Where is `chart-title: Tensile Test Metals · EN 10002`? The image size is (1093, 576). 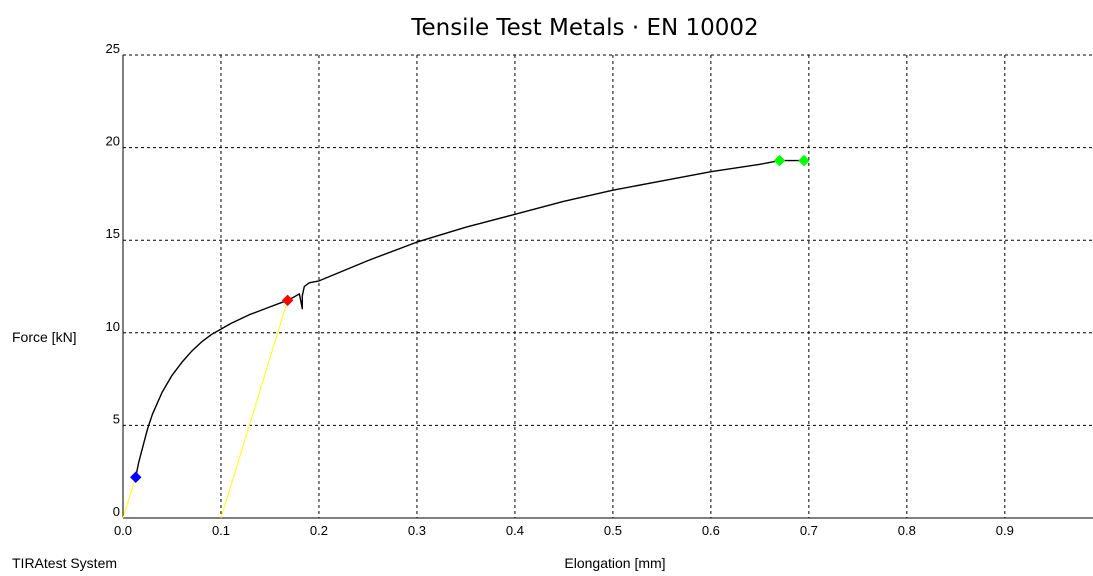 chart-title: Tensile Test Metals · EN 10002 is located at coordinates (584, 28).